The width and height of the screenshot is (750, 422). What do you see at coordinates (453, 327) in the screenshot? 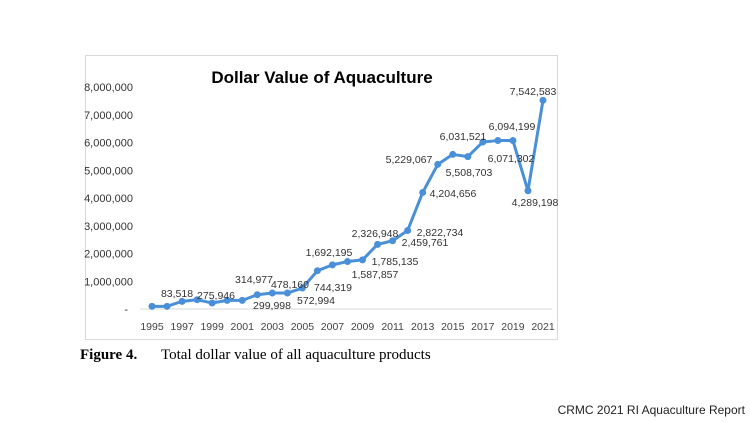
I see `x-tick-label: 2015` at bounding box center [453, 327].